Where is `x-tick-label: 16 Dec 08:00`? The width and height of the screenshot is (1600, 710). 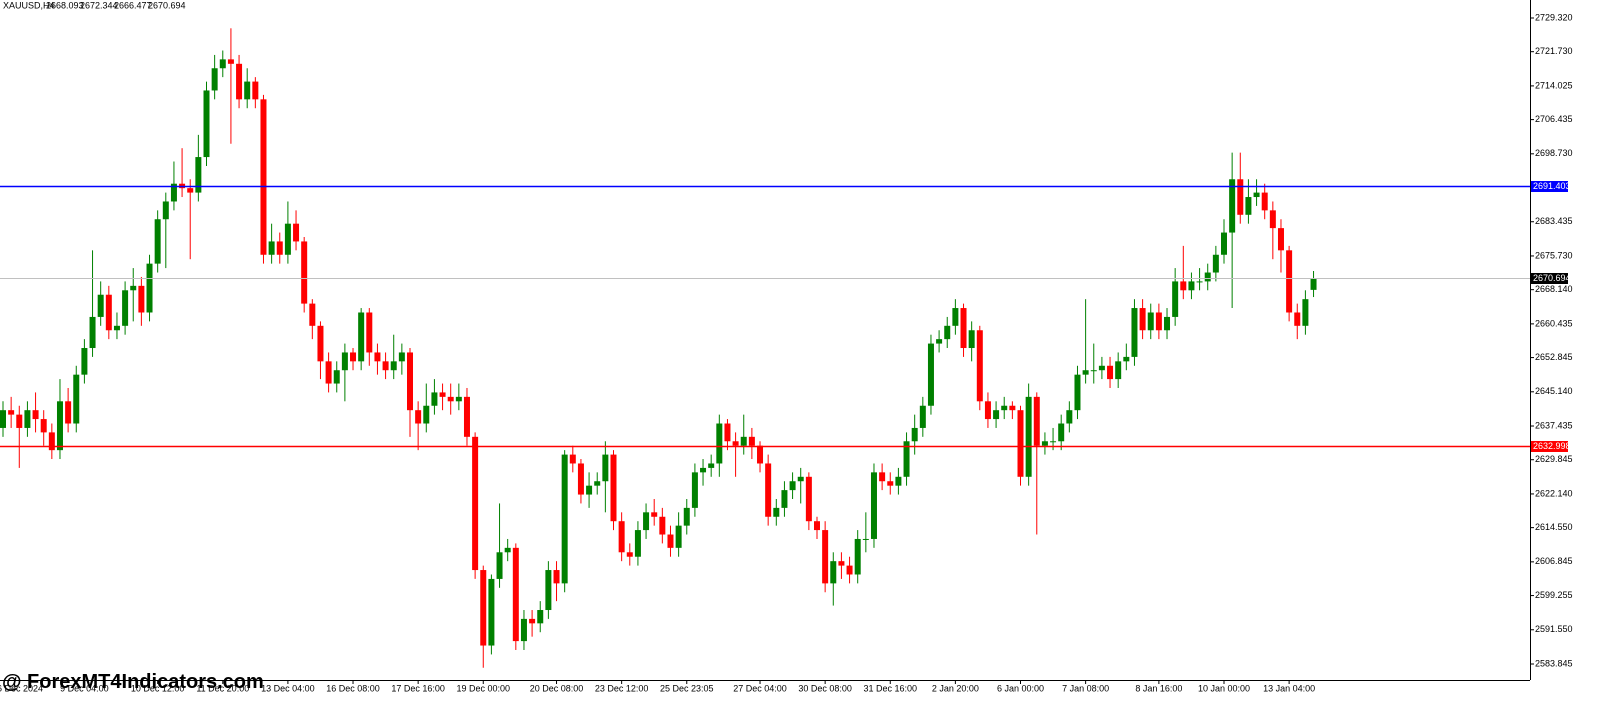 x-tick-label: 16 Dec 08:00 is located at coordinates (353, 688).